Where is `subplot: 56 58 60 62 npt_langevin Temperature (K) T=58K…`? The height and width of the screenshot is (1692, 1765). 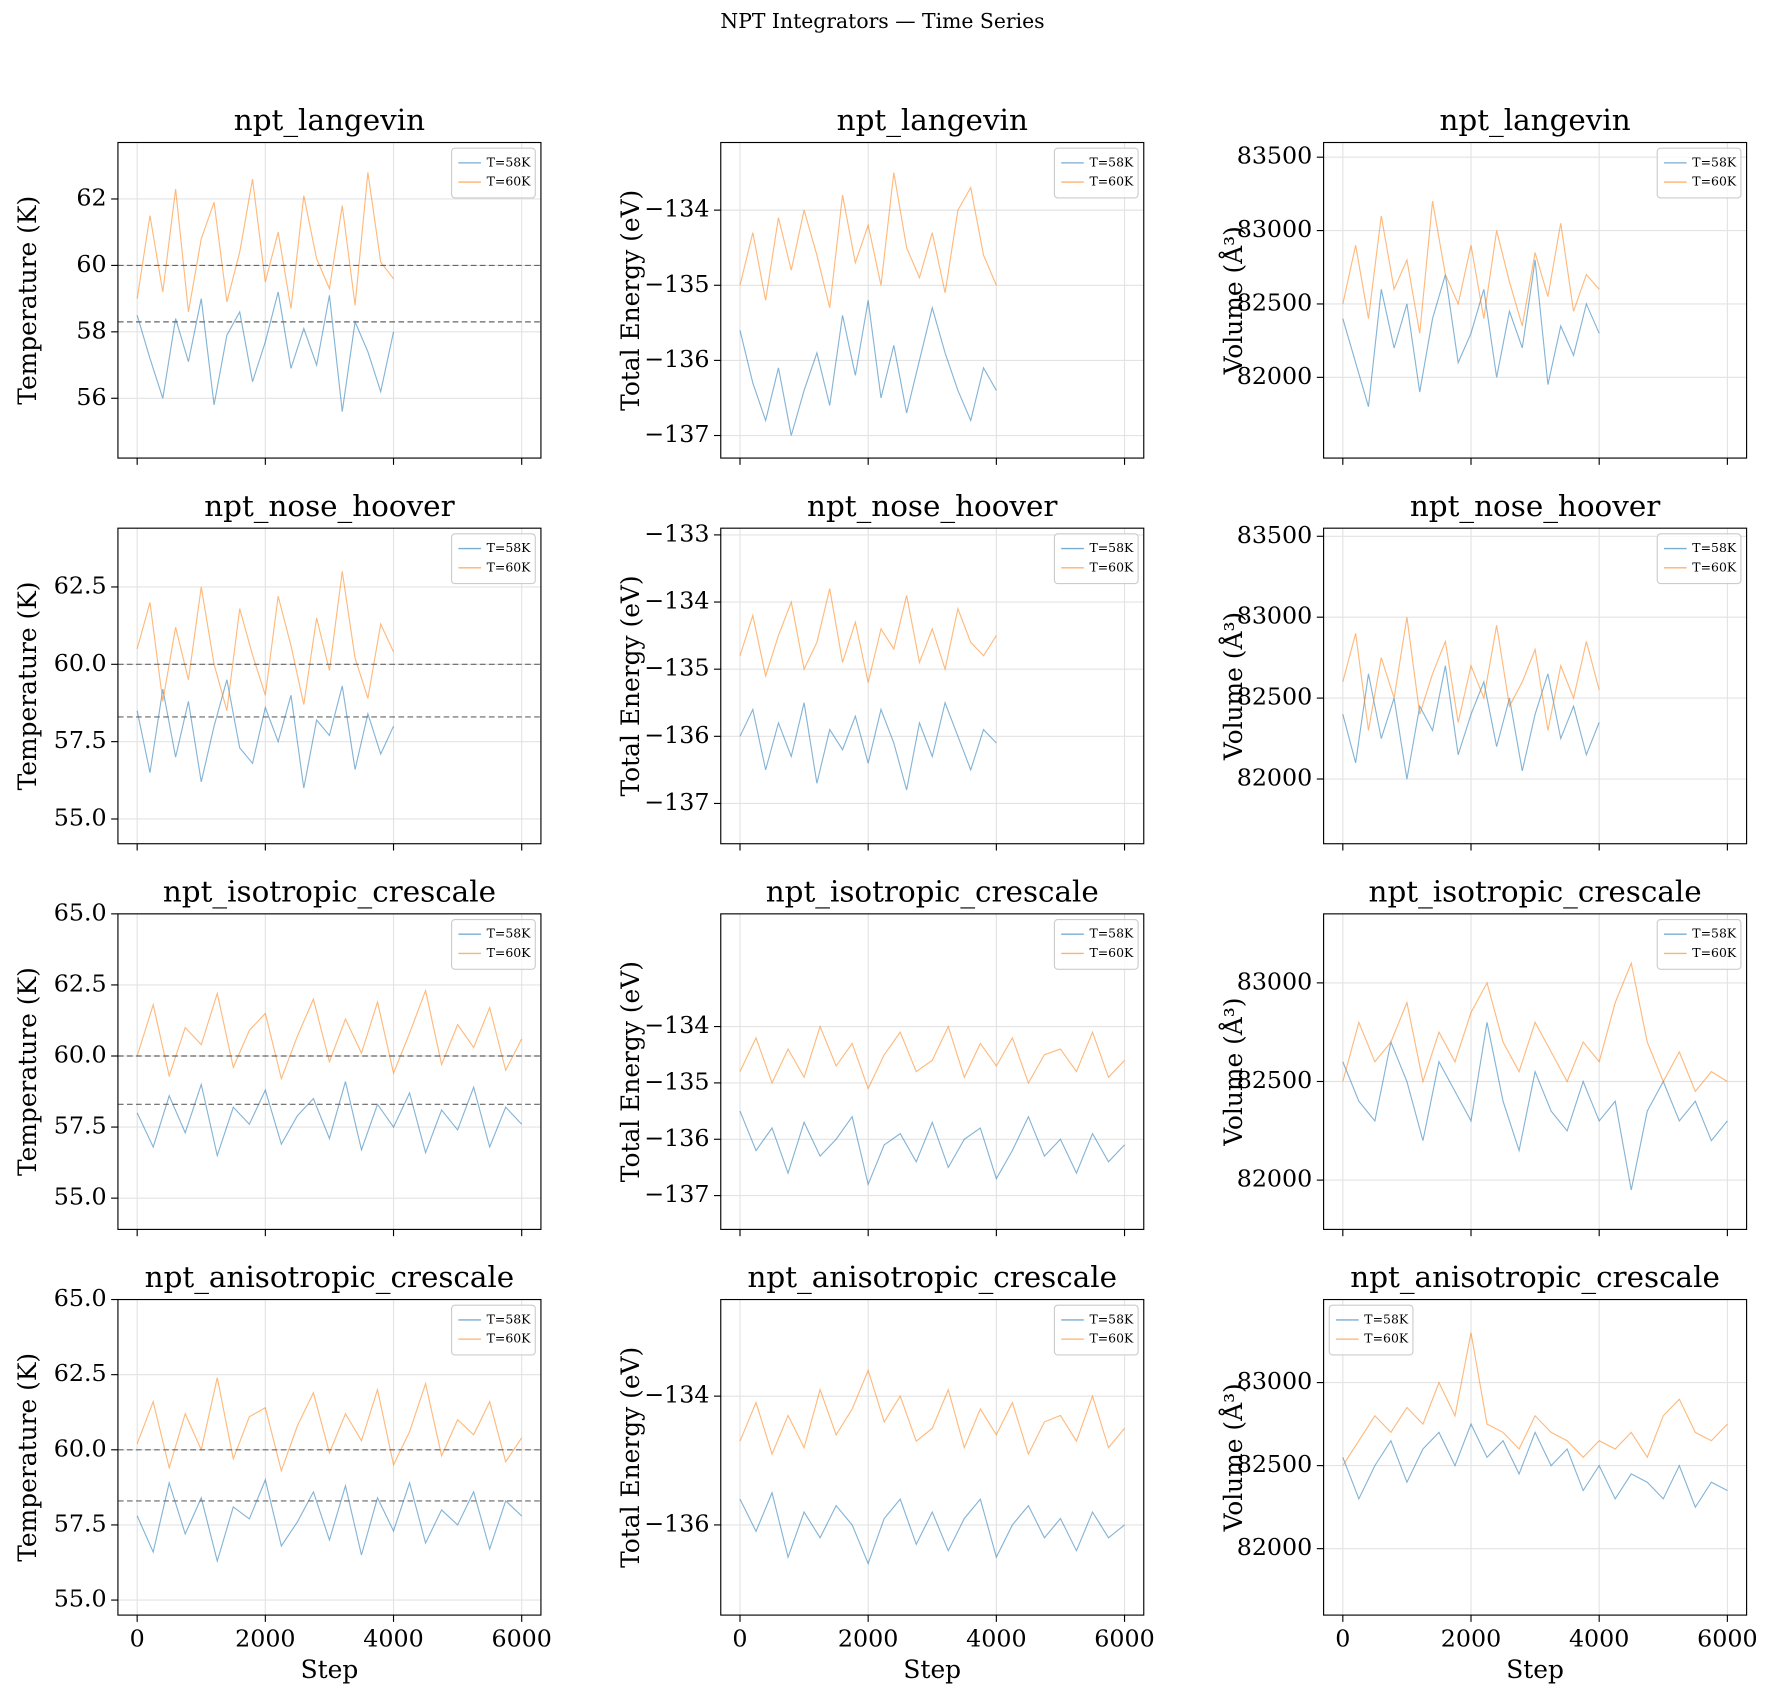 subplot: 56 58 60 62 npt_langevin Temperature (K) T=58K… is located at coordinates (277, 284).